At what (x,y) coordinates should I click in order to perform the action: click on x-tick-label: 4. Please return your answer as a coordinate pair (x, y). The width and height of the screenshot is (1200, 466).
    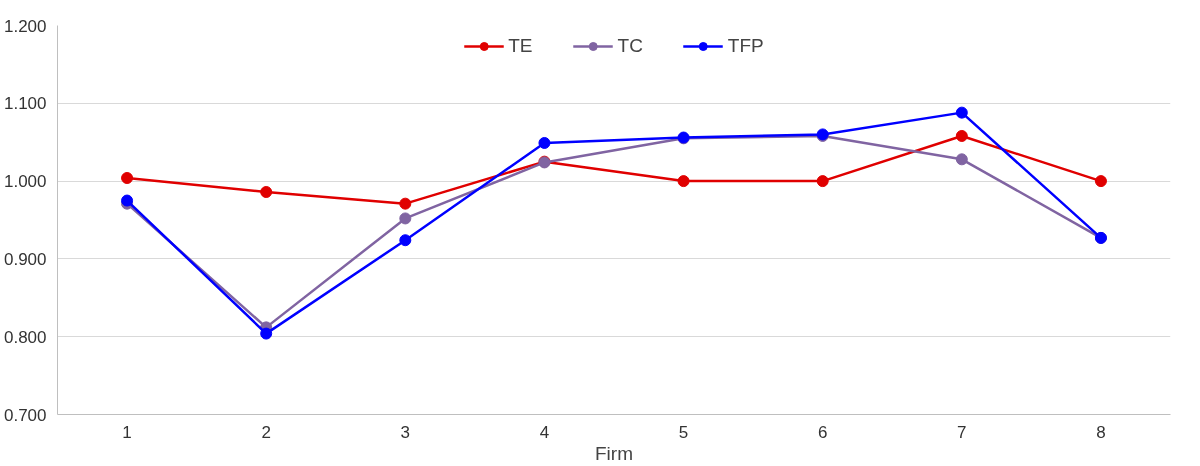
    Looking at the image, I should click on (544, 432).